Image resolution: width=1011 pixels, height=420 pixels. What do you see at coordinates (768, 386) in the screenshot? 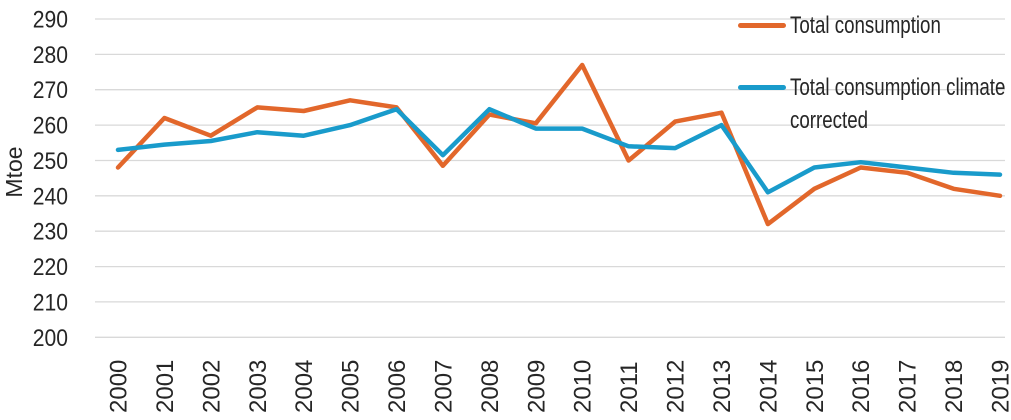
I see `x-axis-tick-label: 2014` at bounding box center [768, 386].